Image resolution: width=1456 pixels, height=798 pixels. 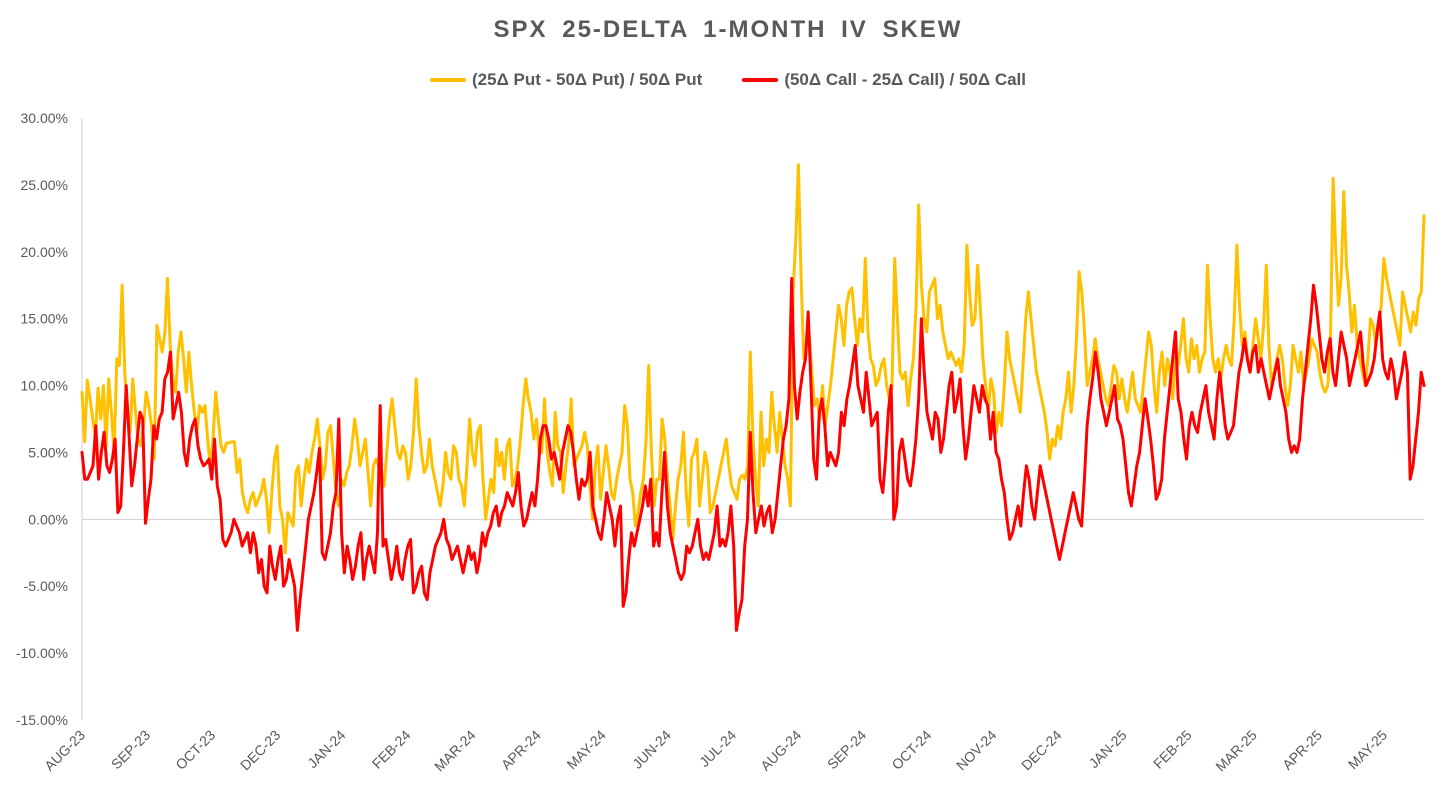 I want to click on legend-item-call-skew: (50Δ Call - 25Δ Call) / 50Δ Call, so click(x=884, y=80).